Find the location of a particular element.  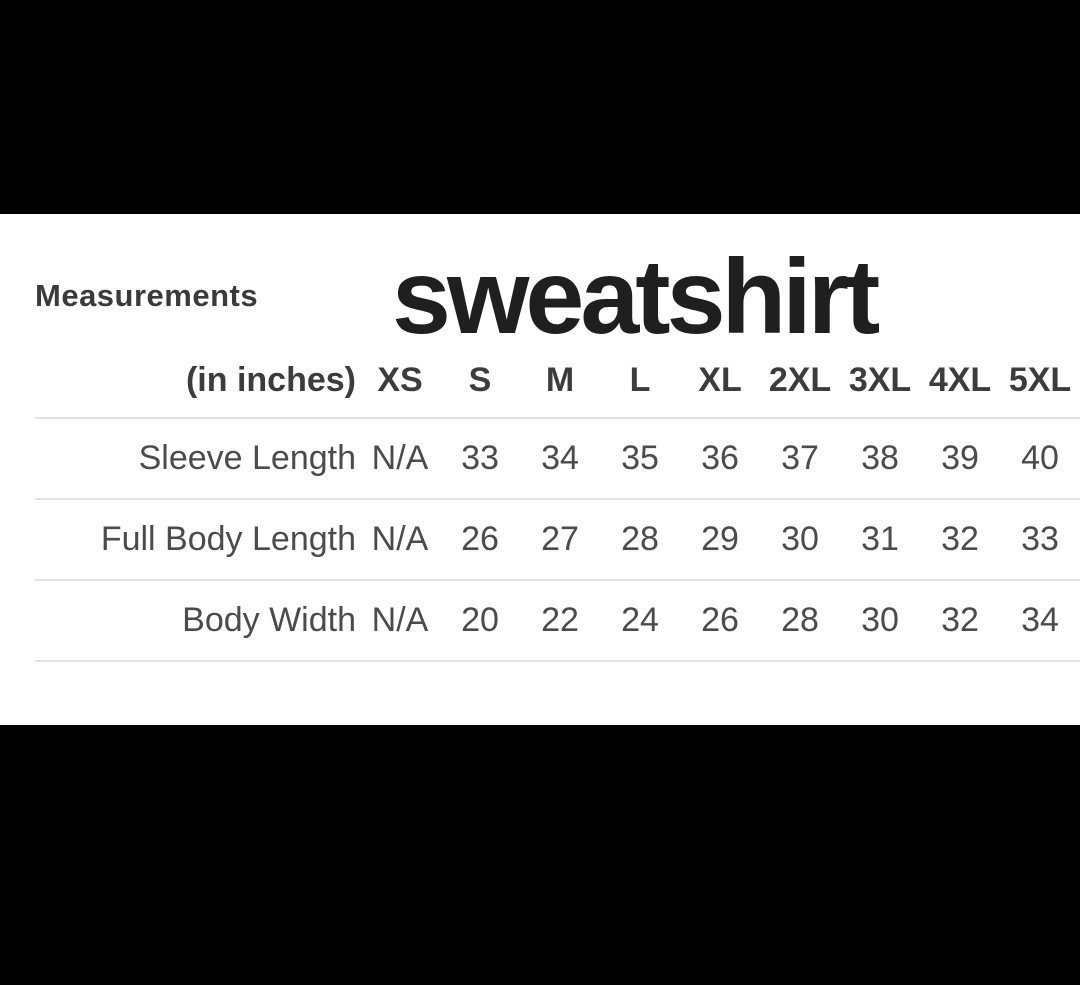

unit-label: (in inches) is located at coordinates (270, 380).